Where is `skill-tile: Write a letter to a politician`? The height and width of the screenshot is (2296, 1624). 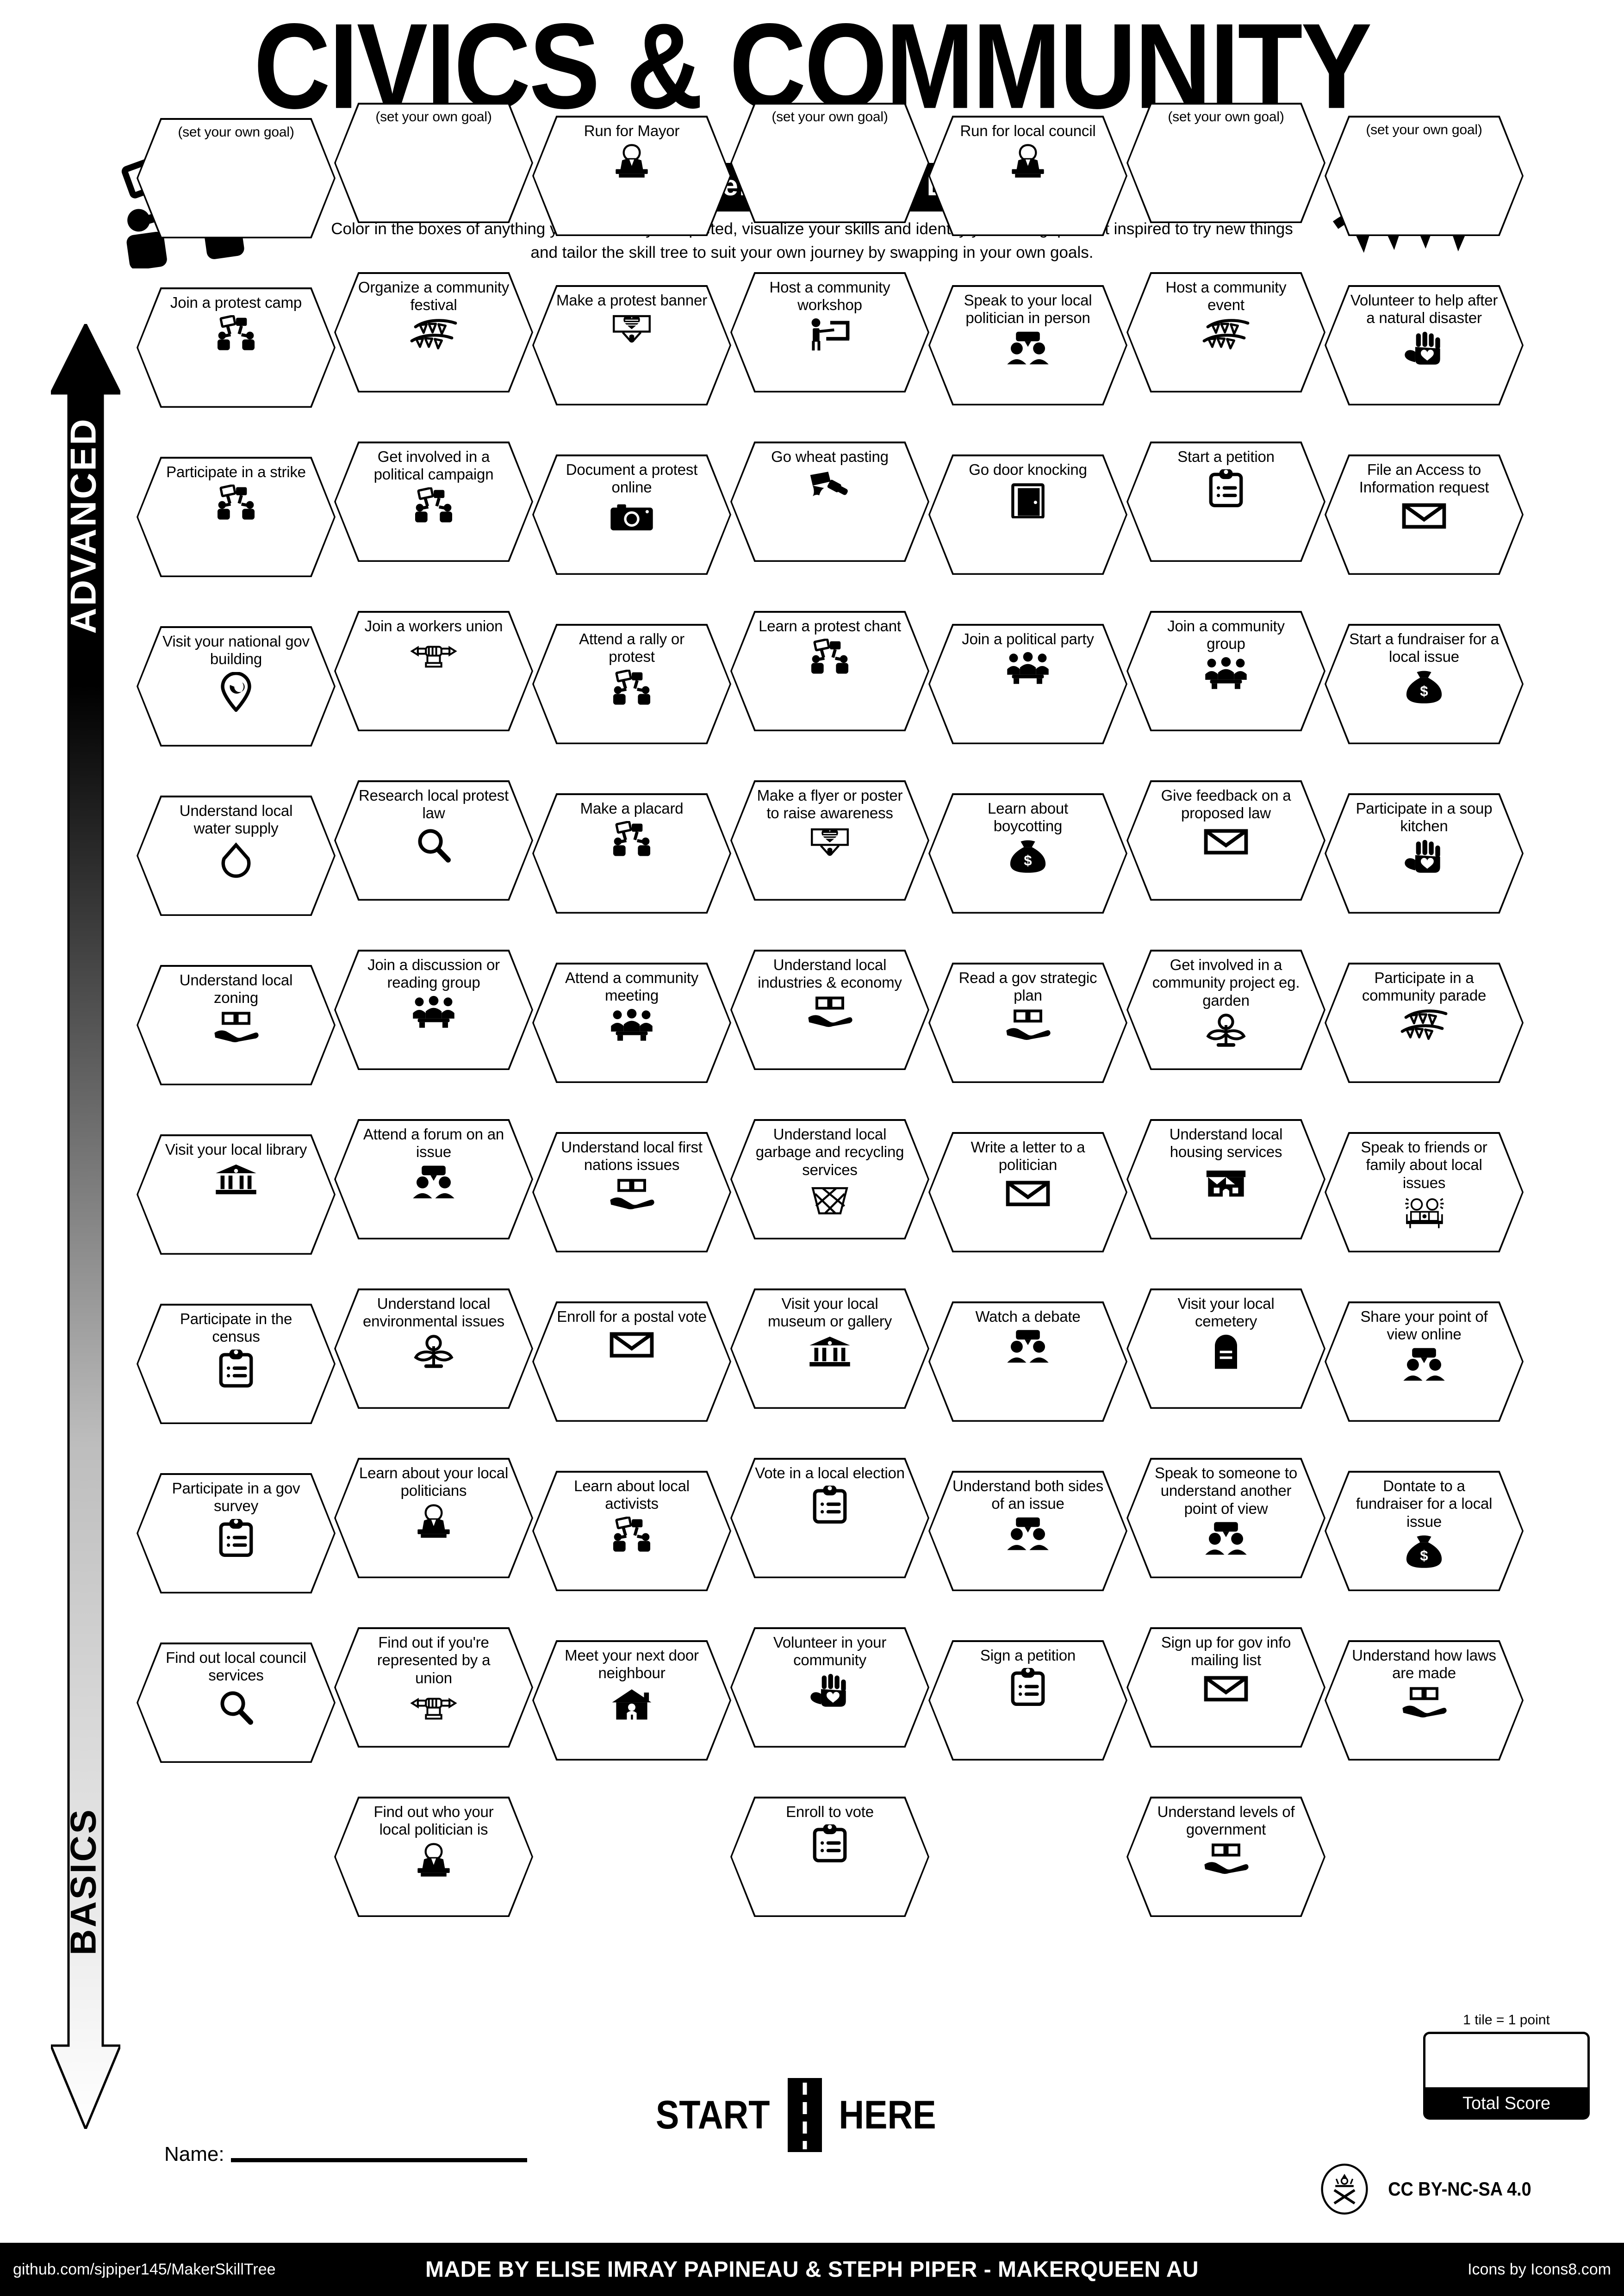 skill-tile: Write a letter to a politician is located at coordinates (1027, 1192).